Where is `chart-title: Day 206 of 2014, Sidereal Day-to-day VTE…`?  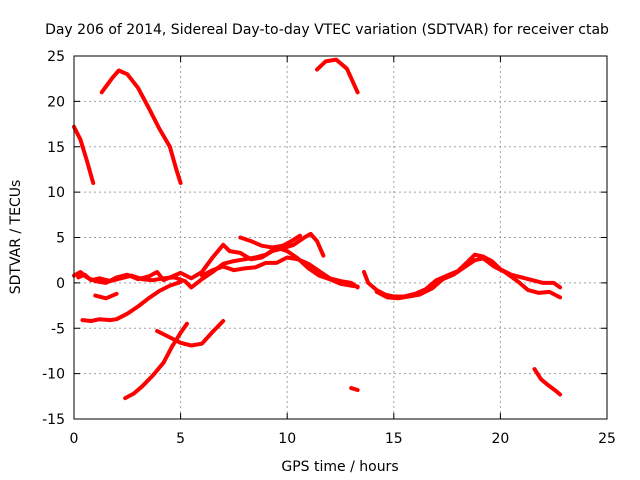
chart-title: Day 206 of 2014, Sidereal Day-to-day VTE… is located at coordinates (327, 30).